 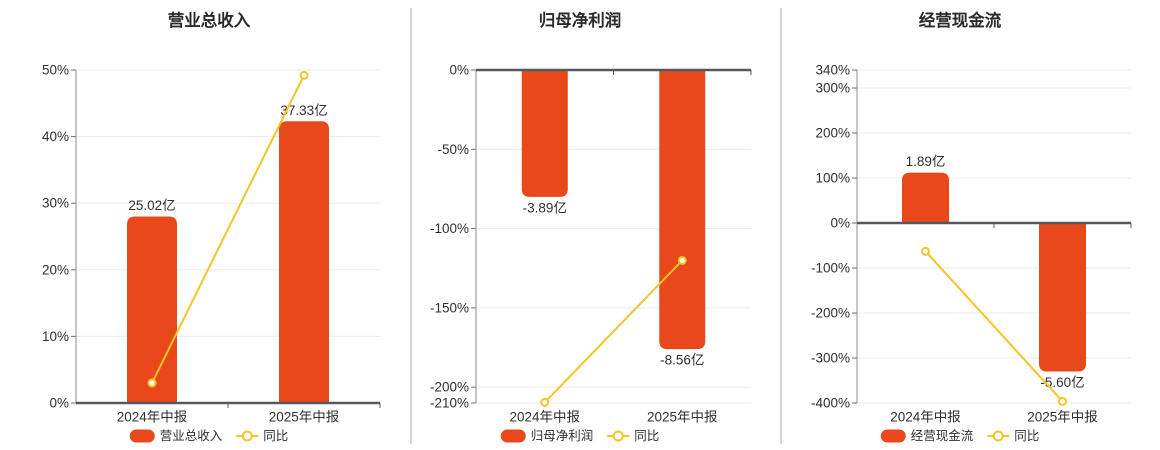 I want to click on y-tick-label: 30%, so click(x=55, y=203).